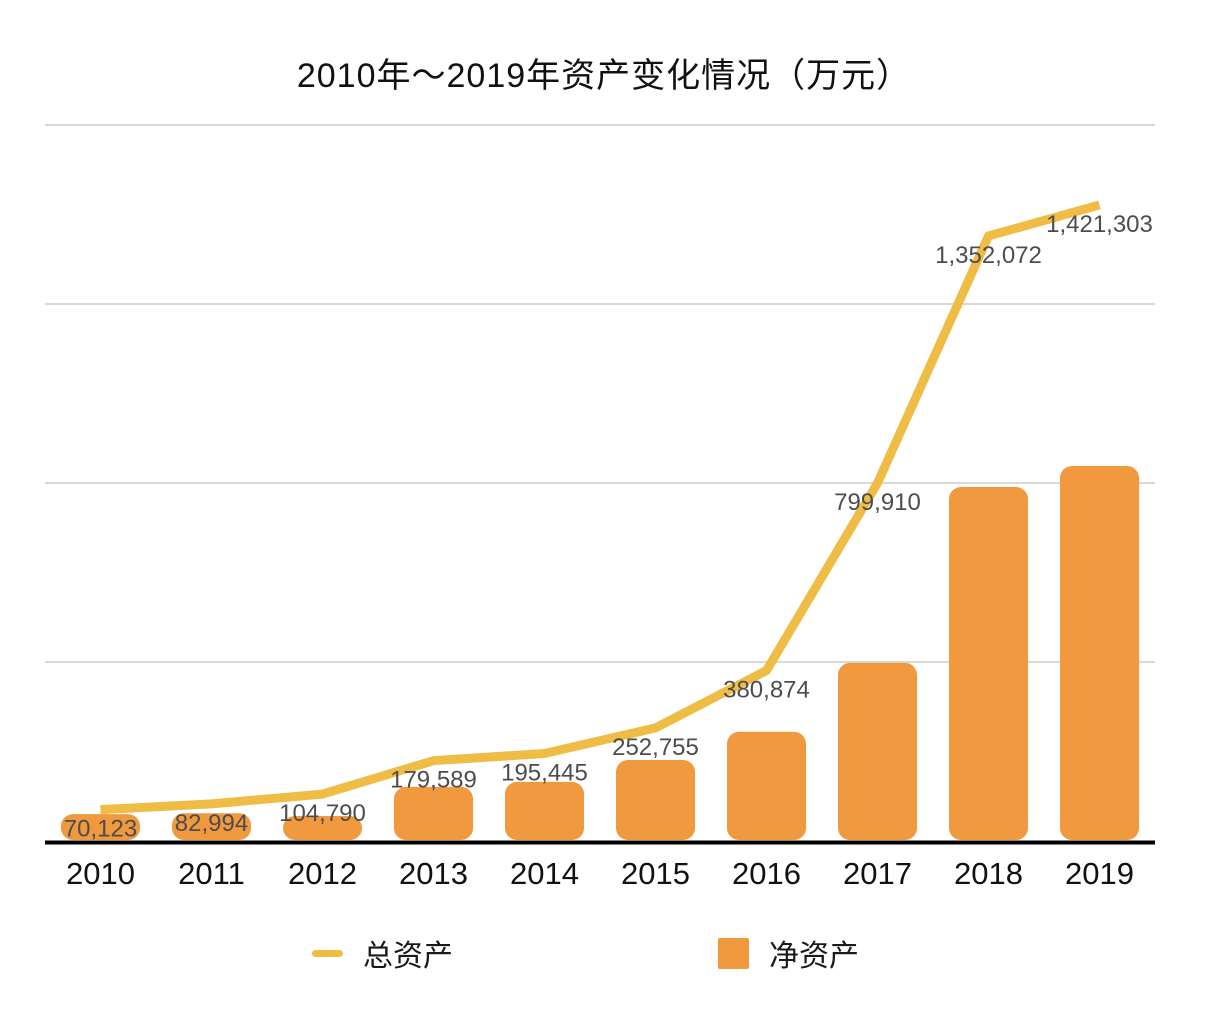 The height and width of the screenshot is (1030, 1208). Describe the element at coordinates (733, 953) in the screenshot. I see `bar-series-swatch-icon` at that location.